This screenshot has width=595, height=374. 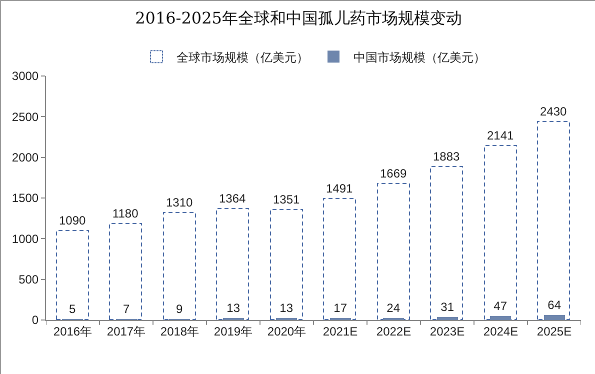 What do you see at coordinates (341, 308) in the screenshot?
I see `data-label: 17` at bounding box center [341, 308].